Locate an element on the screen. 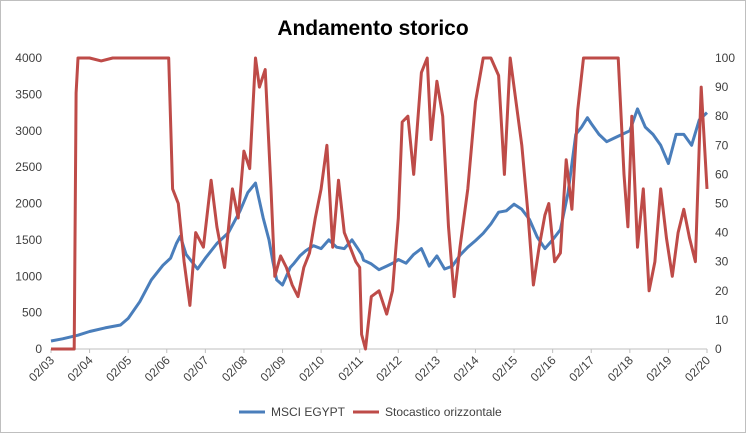 This screenshot has height=433, width=746. y-right-tick-label: 60 is located at coordinates (722, 174).